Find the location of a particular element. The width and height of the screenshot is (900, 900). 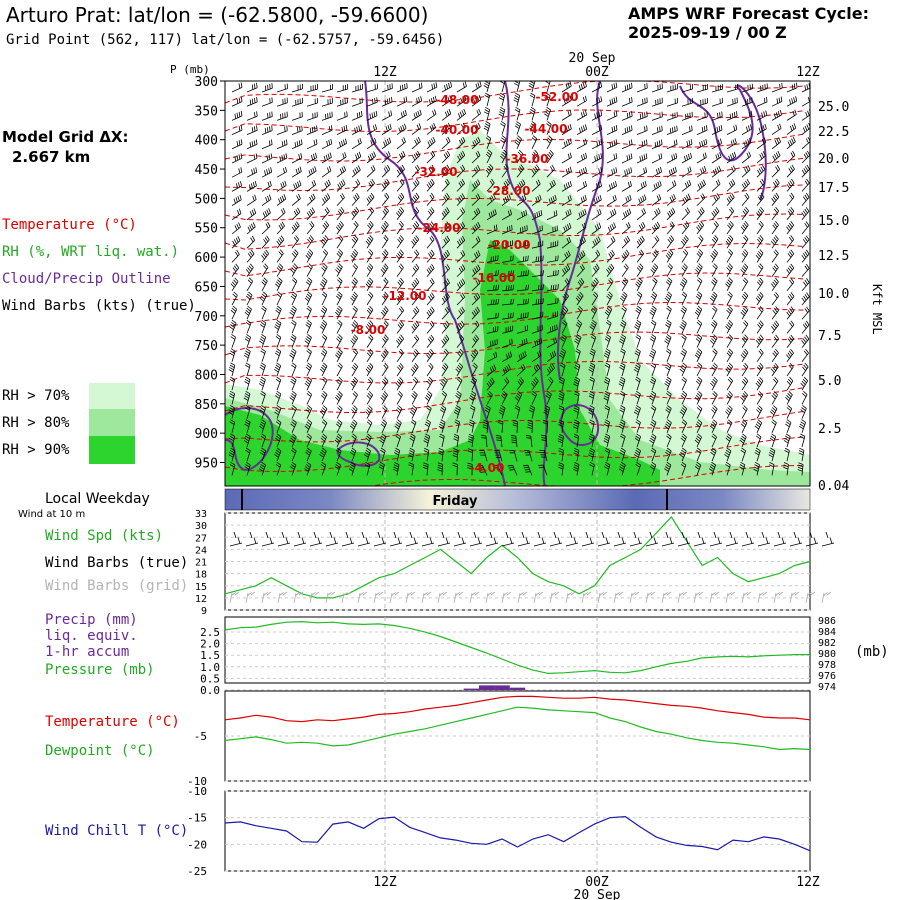

legend-wind-barbs-grid: Wind Barbs (grid) is located at coordinates (117, 586).